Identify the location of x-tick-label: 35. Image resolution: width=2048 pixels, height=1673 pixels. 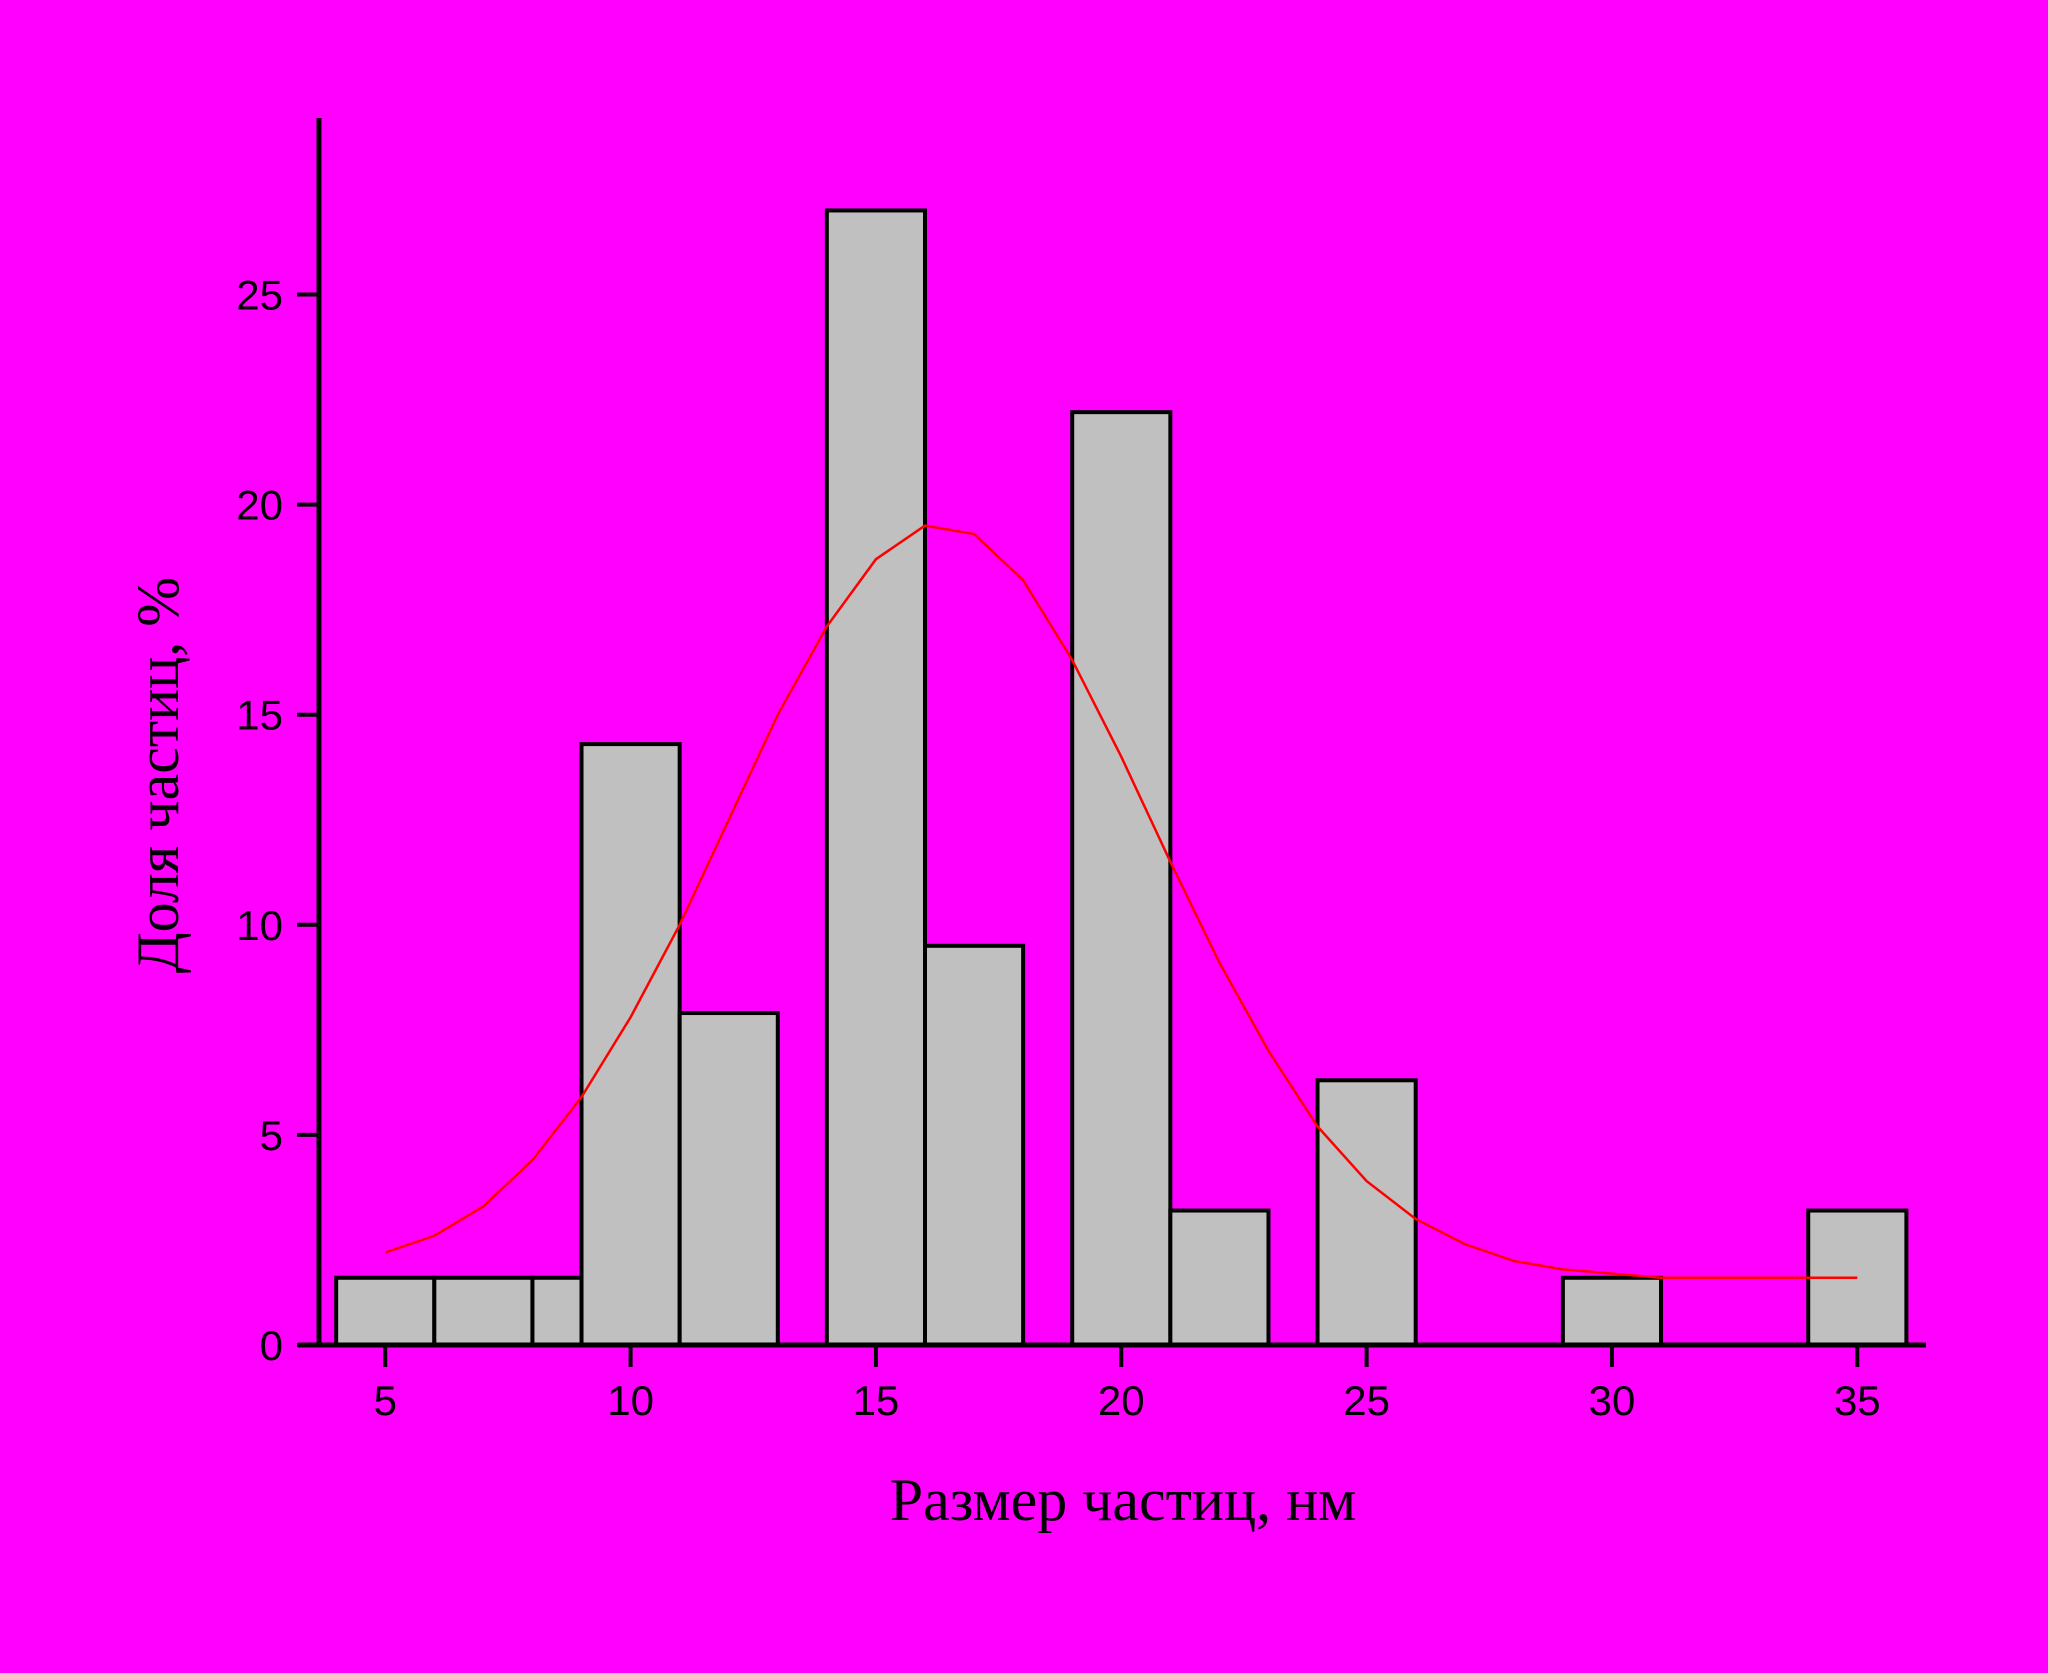
(1857, 1400).